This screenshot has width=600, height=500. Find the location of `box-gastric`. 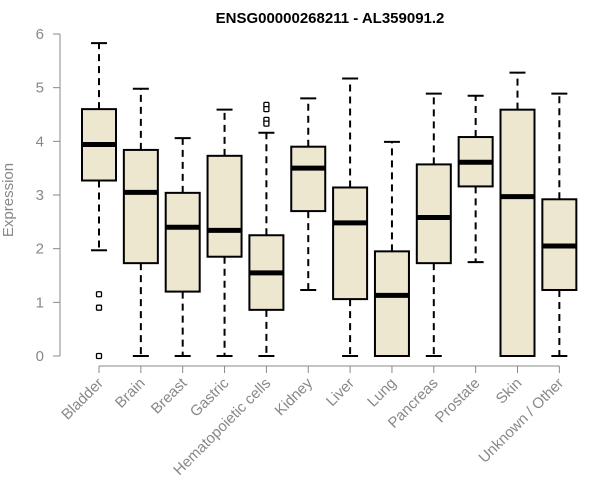

box-gastric is located at coordinates (224, 232).